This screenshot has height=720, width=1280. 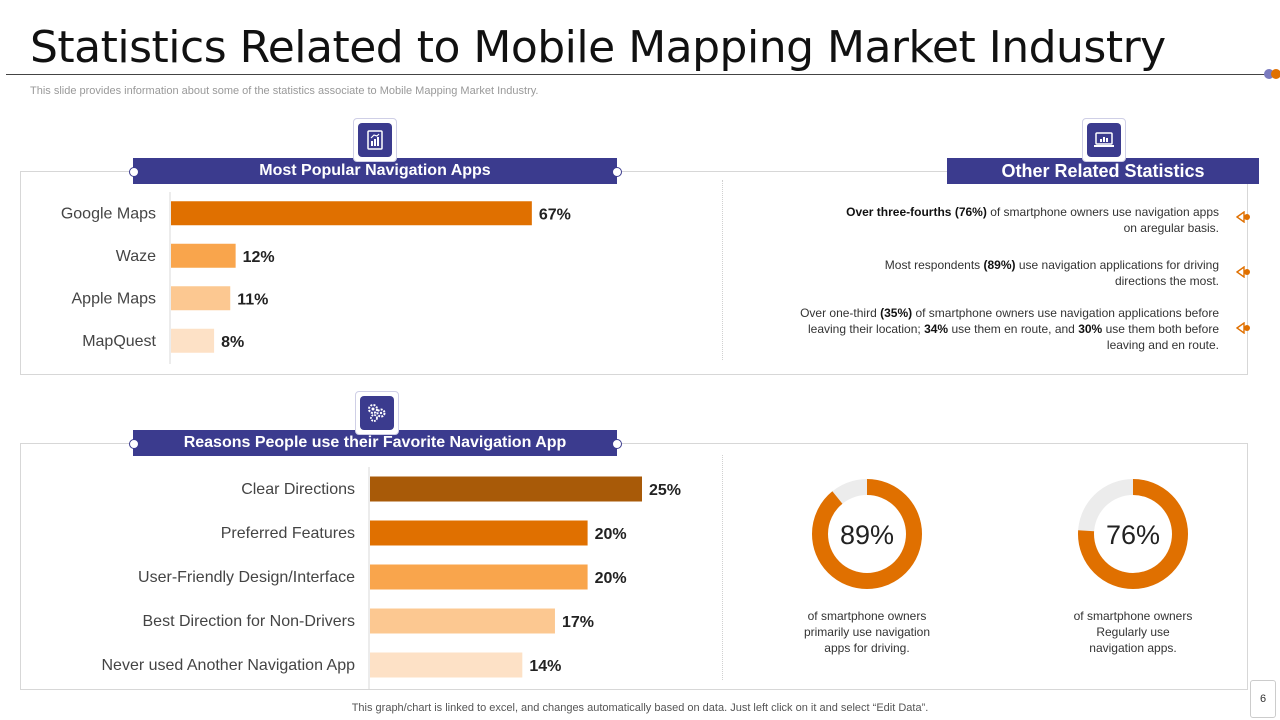 I want to click on apps-header-dot-right, so click(x=617, y=172).